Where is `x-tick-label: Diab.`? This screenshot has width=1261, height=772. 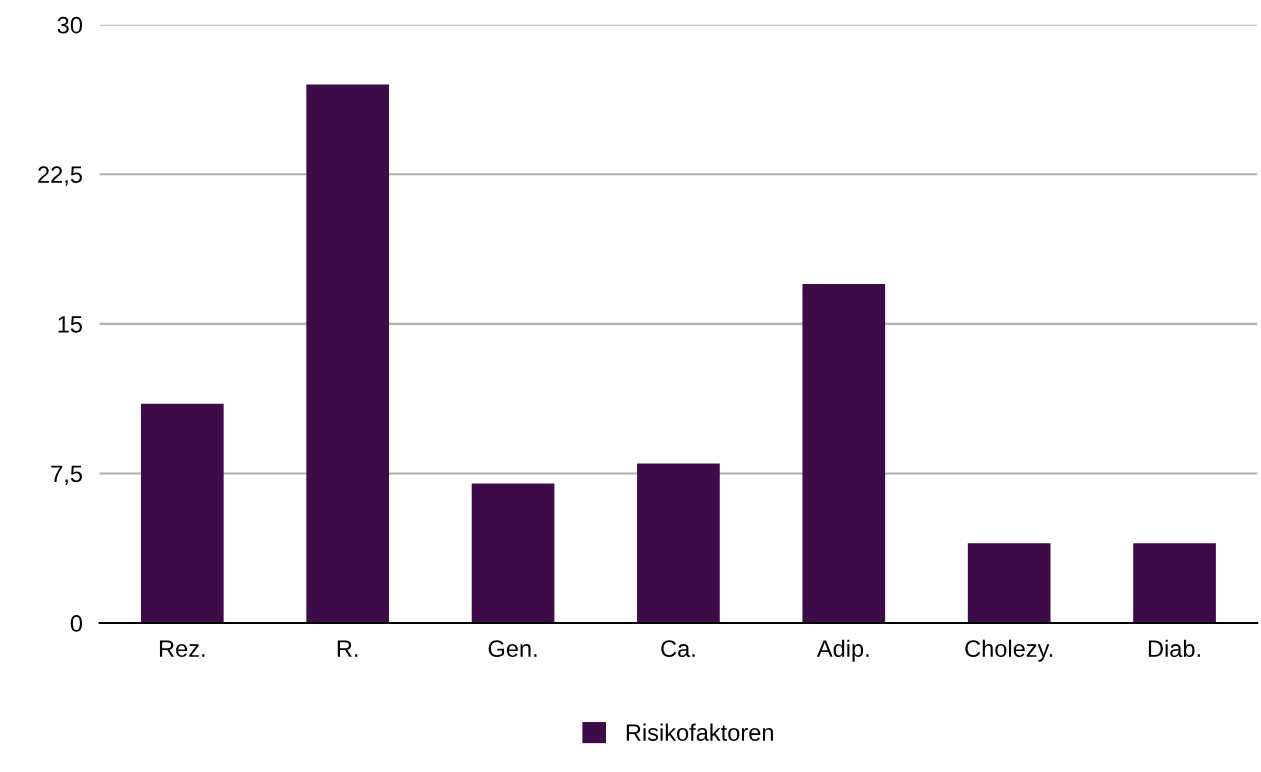 x-tick-label: Diab. is located at coordinates (1174, 648).